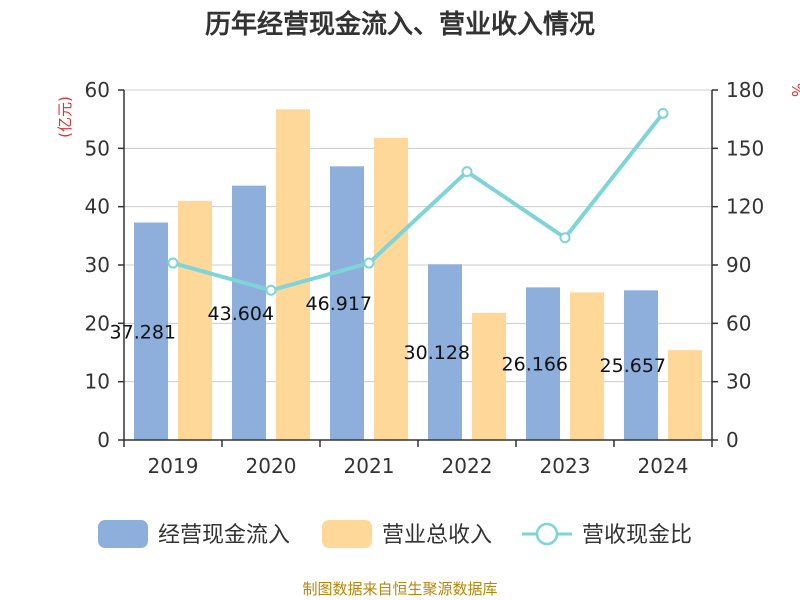 The image size is (800, 600). I want to click on right-axis-tick-label: 90, so click(738, 265).